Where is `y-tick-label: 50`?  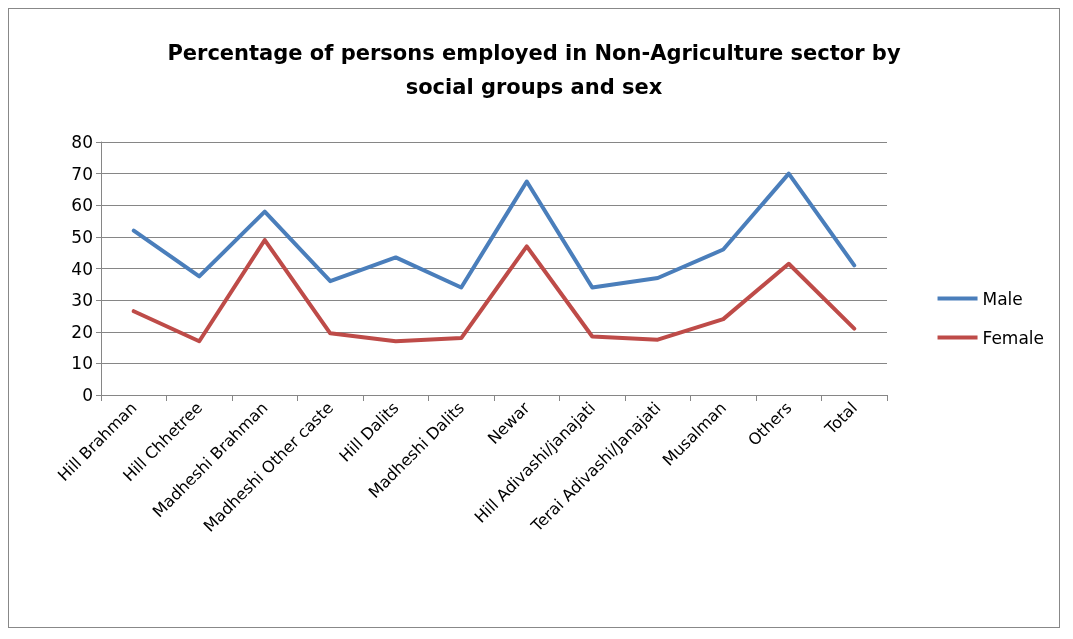 y-tick-label: 50 is located at coordinates (82, 236).